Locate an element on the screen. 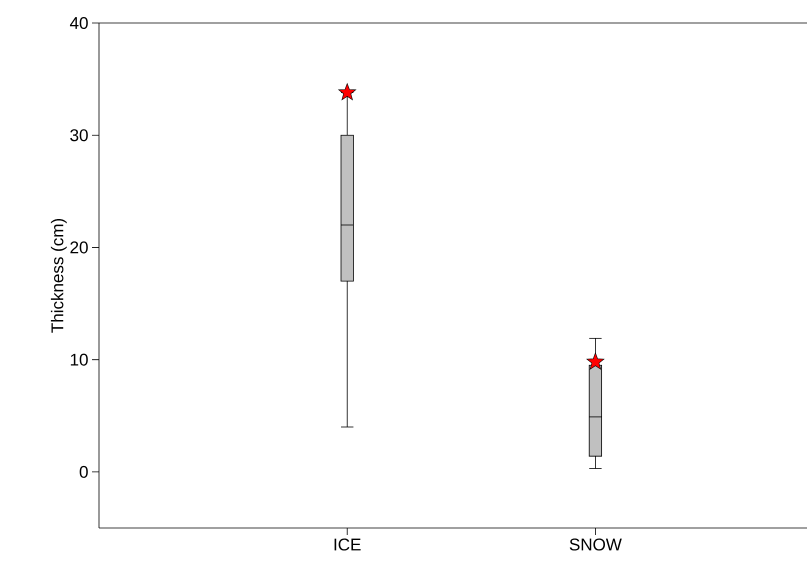 This screenshot has height=569, width=807. y-tick-label: 40 is located at coordinates (79, 23).